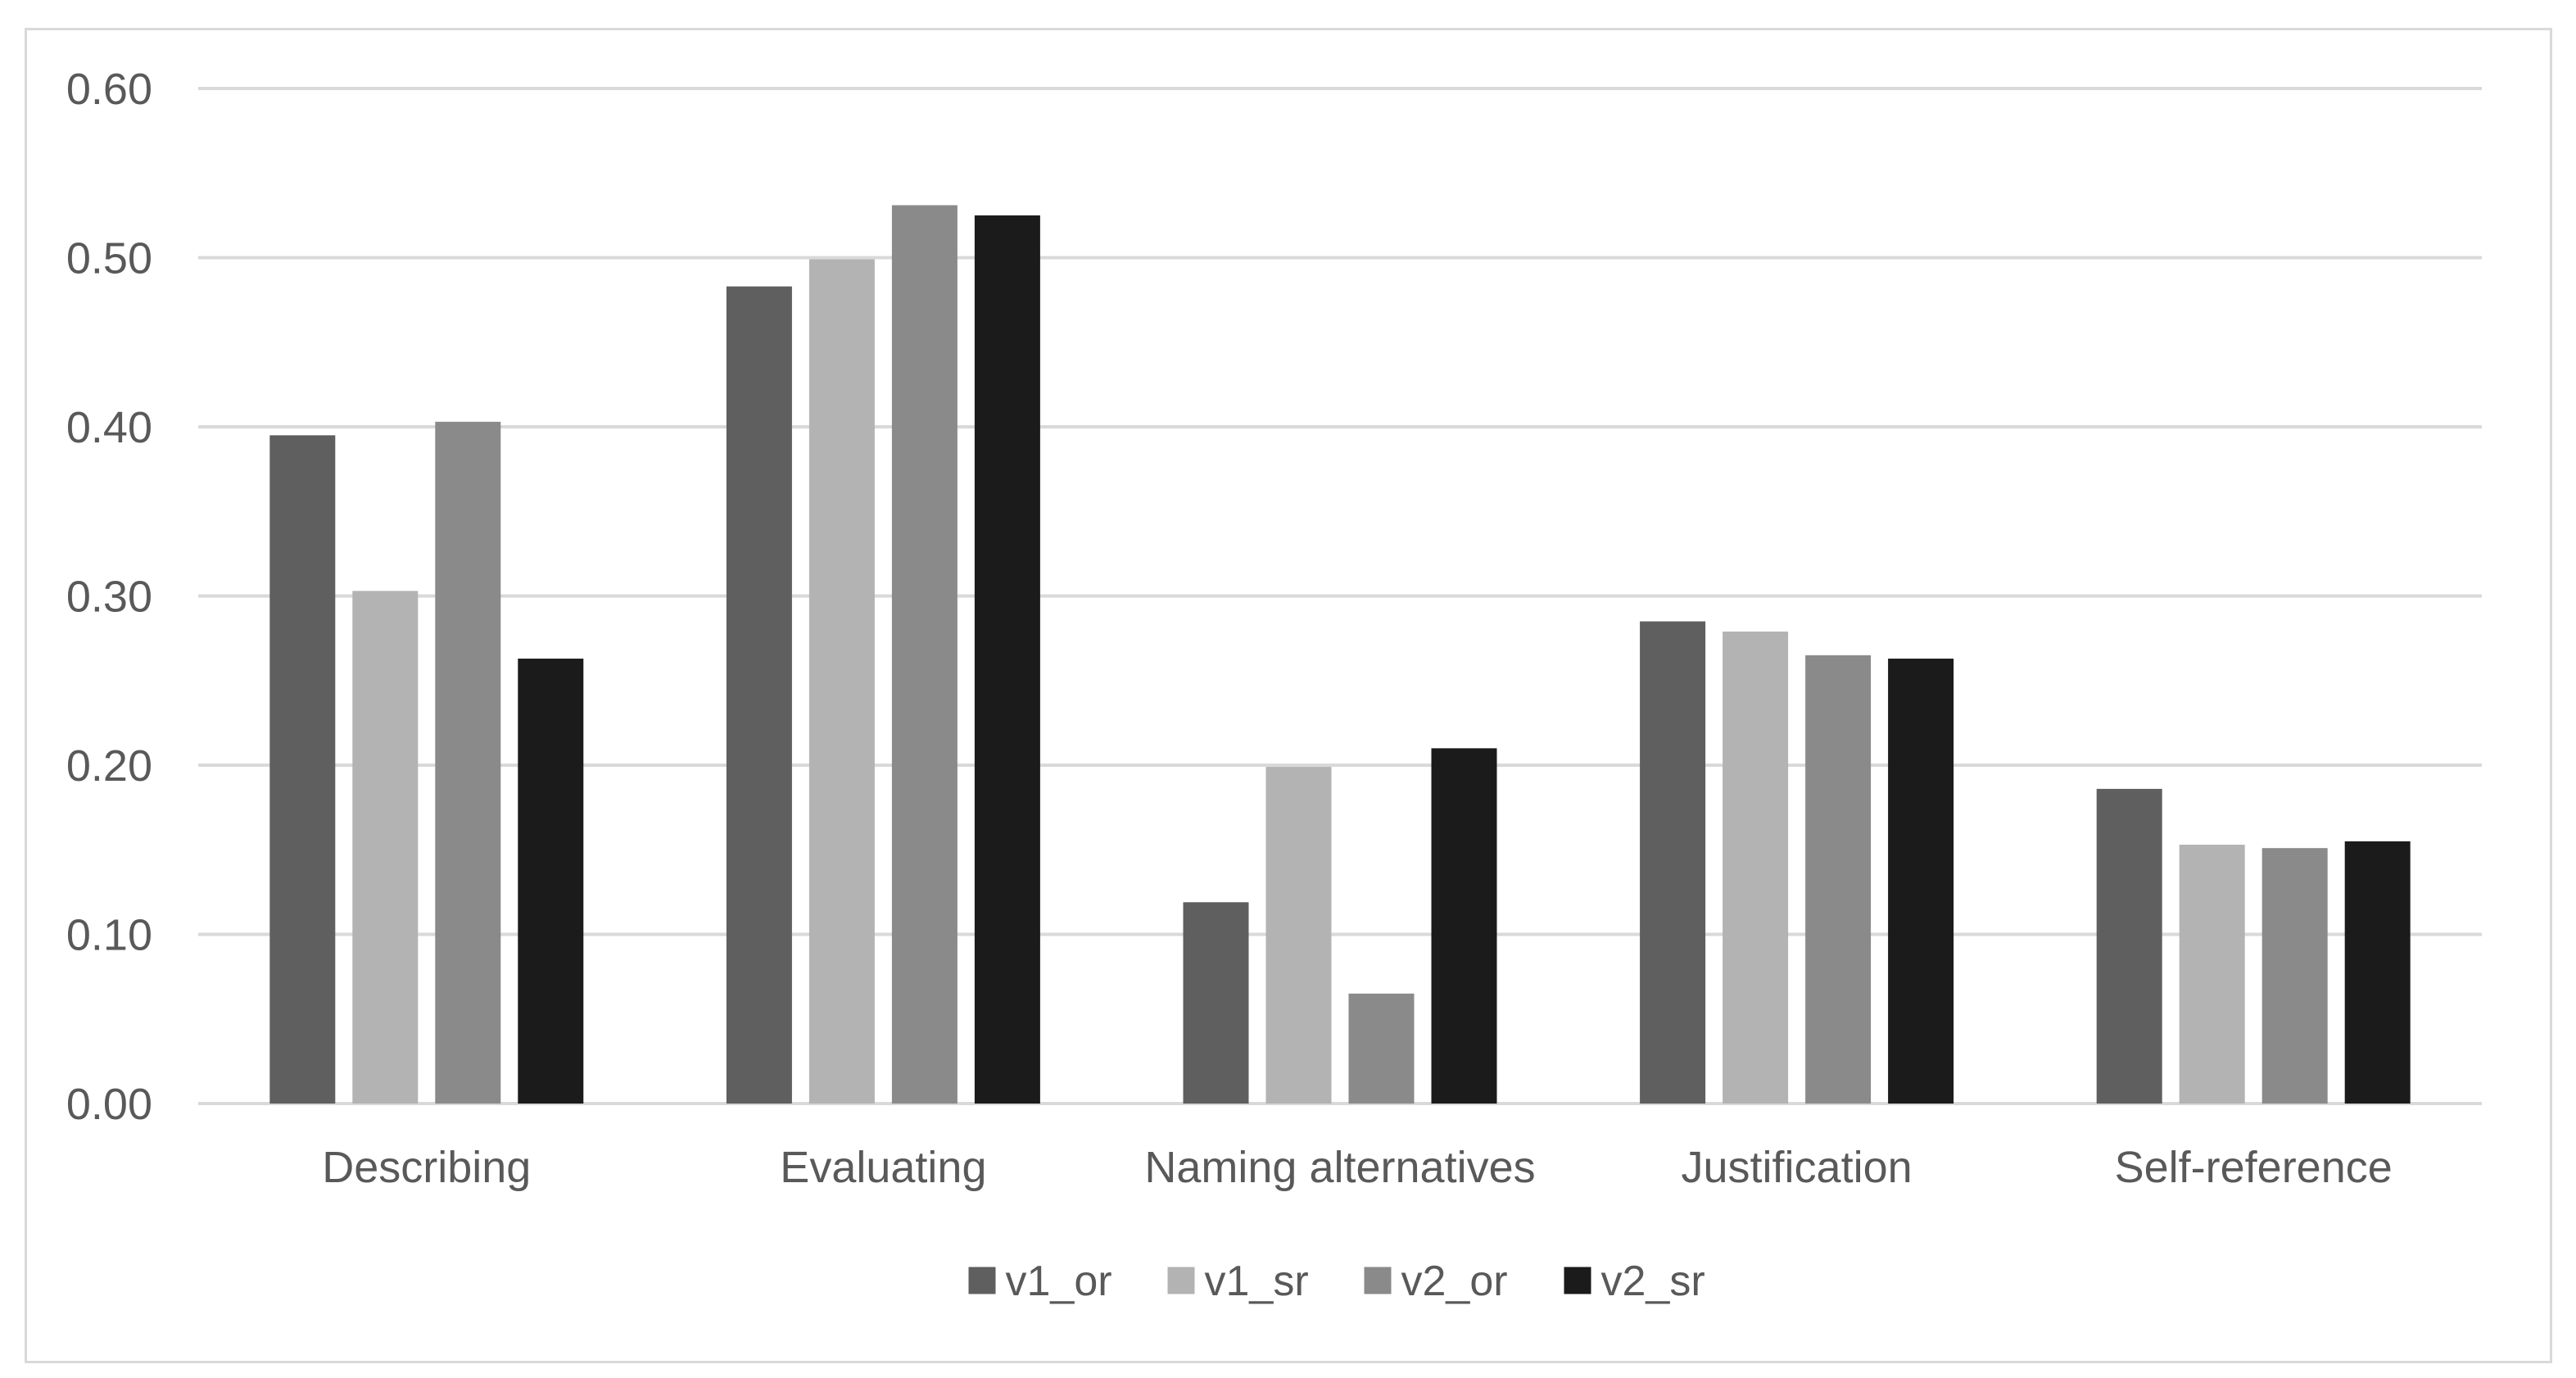  Describe the element at coordinates (1454, 1281) in the screenshot. I see `legend-label-v2_or: v2_or` at that location.